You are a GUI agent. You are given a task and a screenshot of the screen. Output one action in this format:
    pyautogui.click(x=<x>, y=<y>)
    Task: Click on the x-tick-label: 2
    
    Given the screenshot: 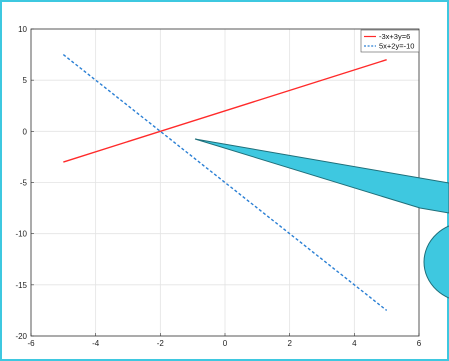 What is the action you would take?
    pyautogui.click(x=289, y=343)
    